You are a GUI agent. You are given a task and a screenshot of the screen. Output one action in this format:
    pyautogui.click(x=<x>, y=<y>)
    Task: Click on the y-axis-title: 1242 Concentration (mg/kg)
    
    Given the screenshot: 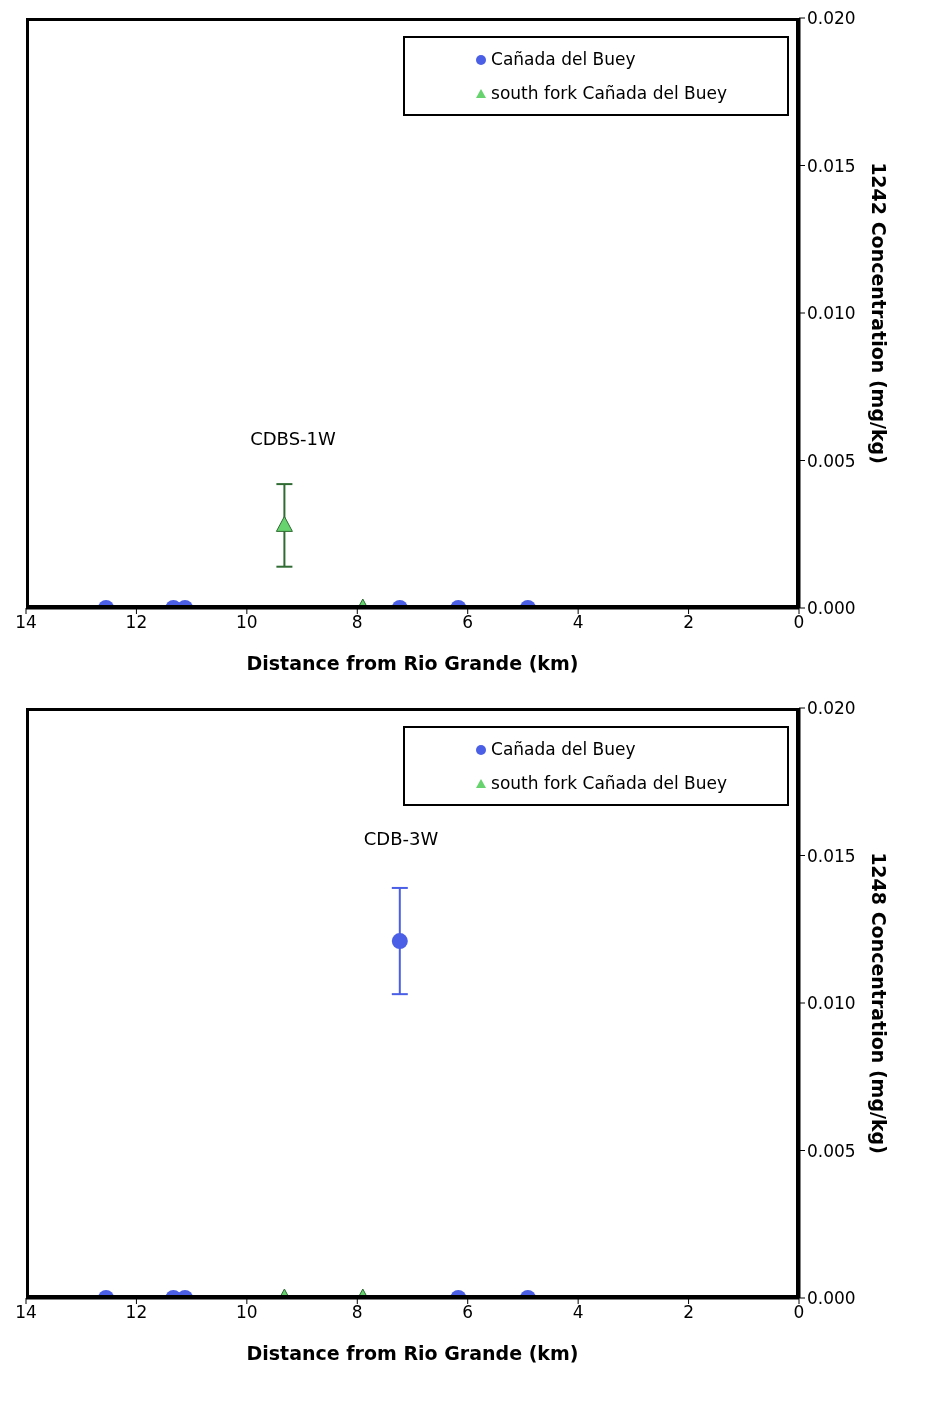 What is the action you would take?
    pyautogui.click(x=879, y=313)
    